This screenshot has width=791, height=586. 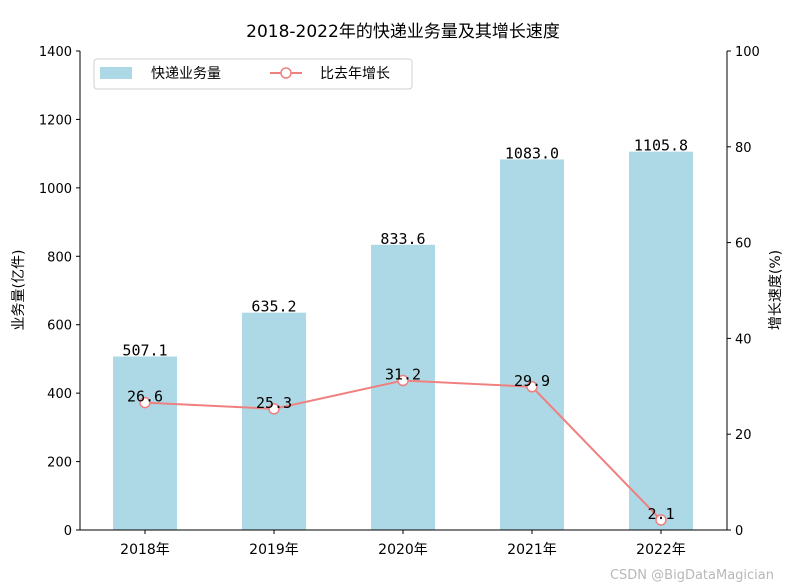 What do you see at coordinates (19, 290) in the screenshot?
I see `y-axis-left-label: 业务量(亿件)` at bounding box center [19, 290].